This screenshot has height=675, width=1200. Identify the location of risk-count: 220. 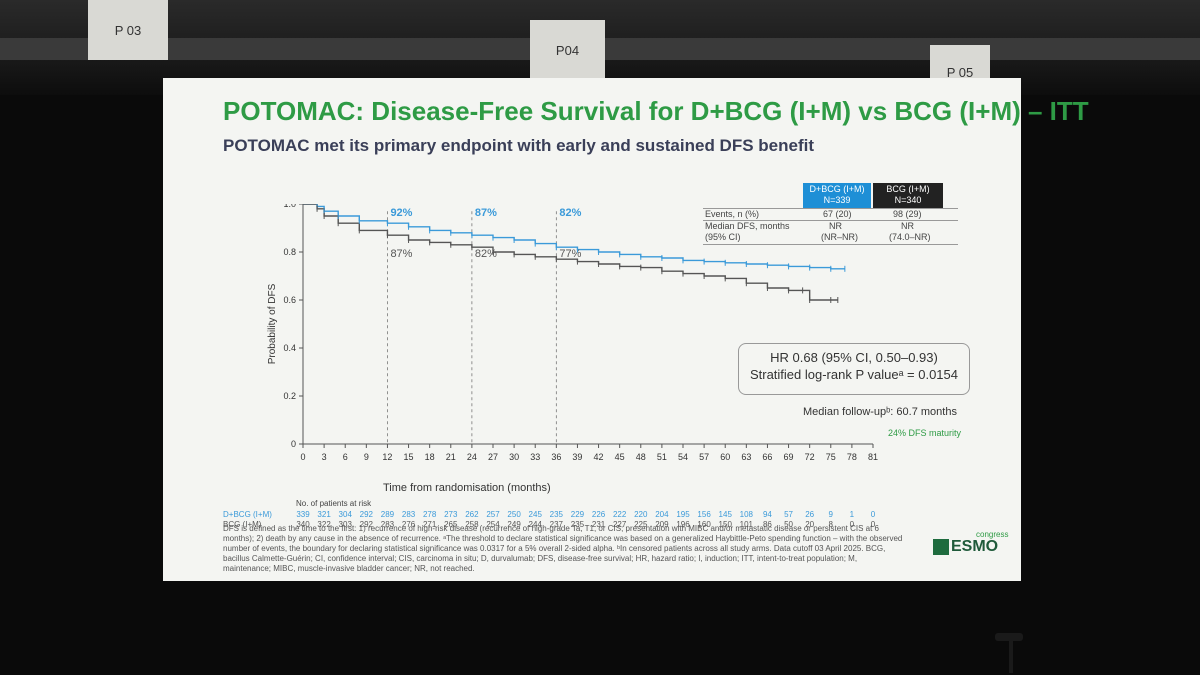
(641, 514).